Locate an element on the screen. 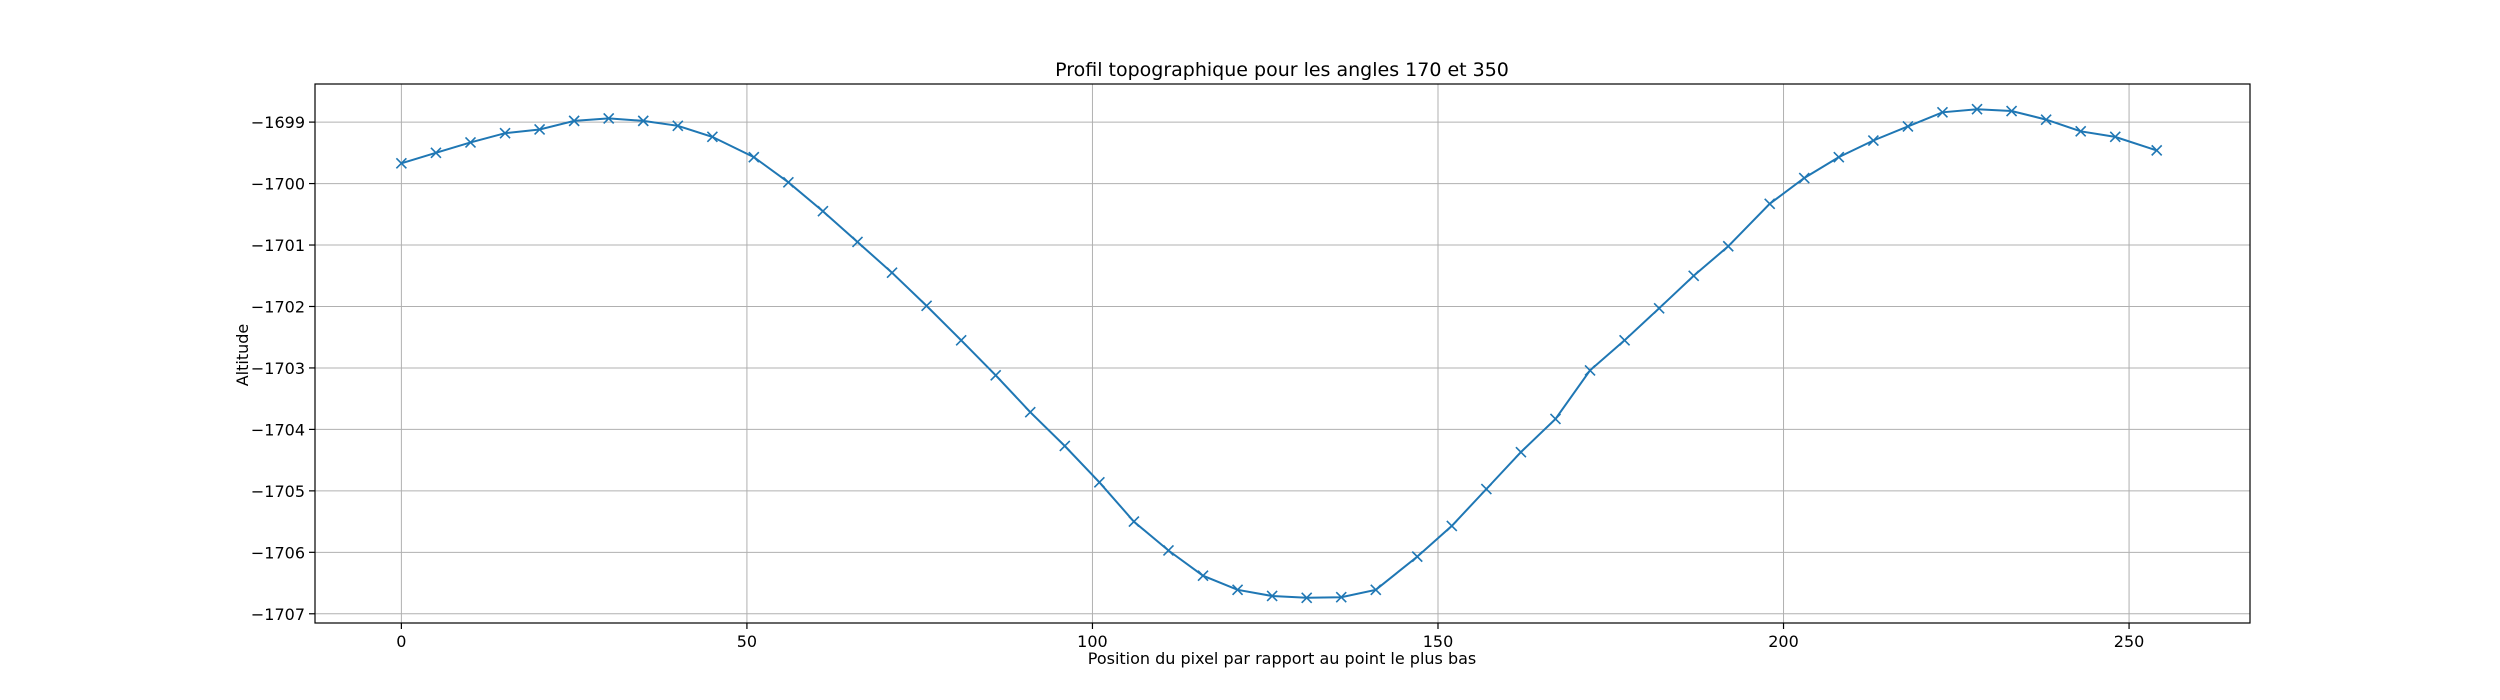 The image size is (2500, 700). y-tick-label: −1701 is located at coordinates (278, 245).